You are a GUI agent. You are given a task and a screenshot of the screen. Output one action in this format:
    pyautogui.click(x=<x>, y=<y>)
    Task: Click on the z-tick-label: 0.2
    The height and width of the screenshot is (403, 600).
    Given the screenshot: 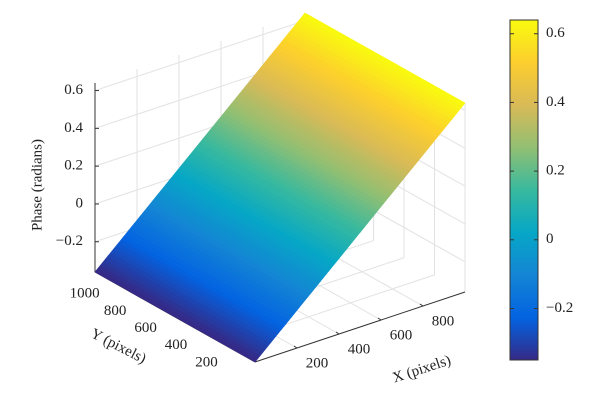 What is the action you would take?
    pyautogui.click(x=73, y=166)
    